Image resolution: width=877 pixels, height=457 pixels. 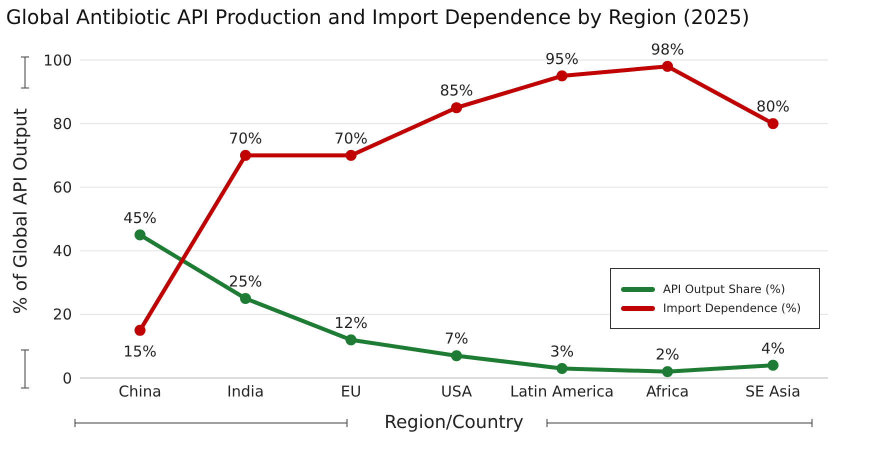 I want to click on y-tick-label: 40, so click(x=62, y=251).